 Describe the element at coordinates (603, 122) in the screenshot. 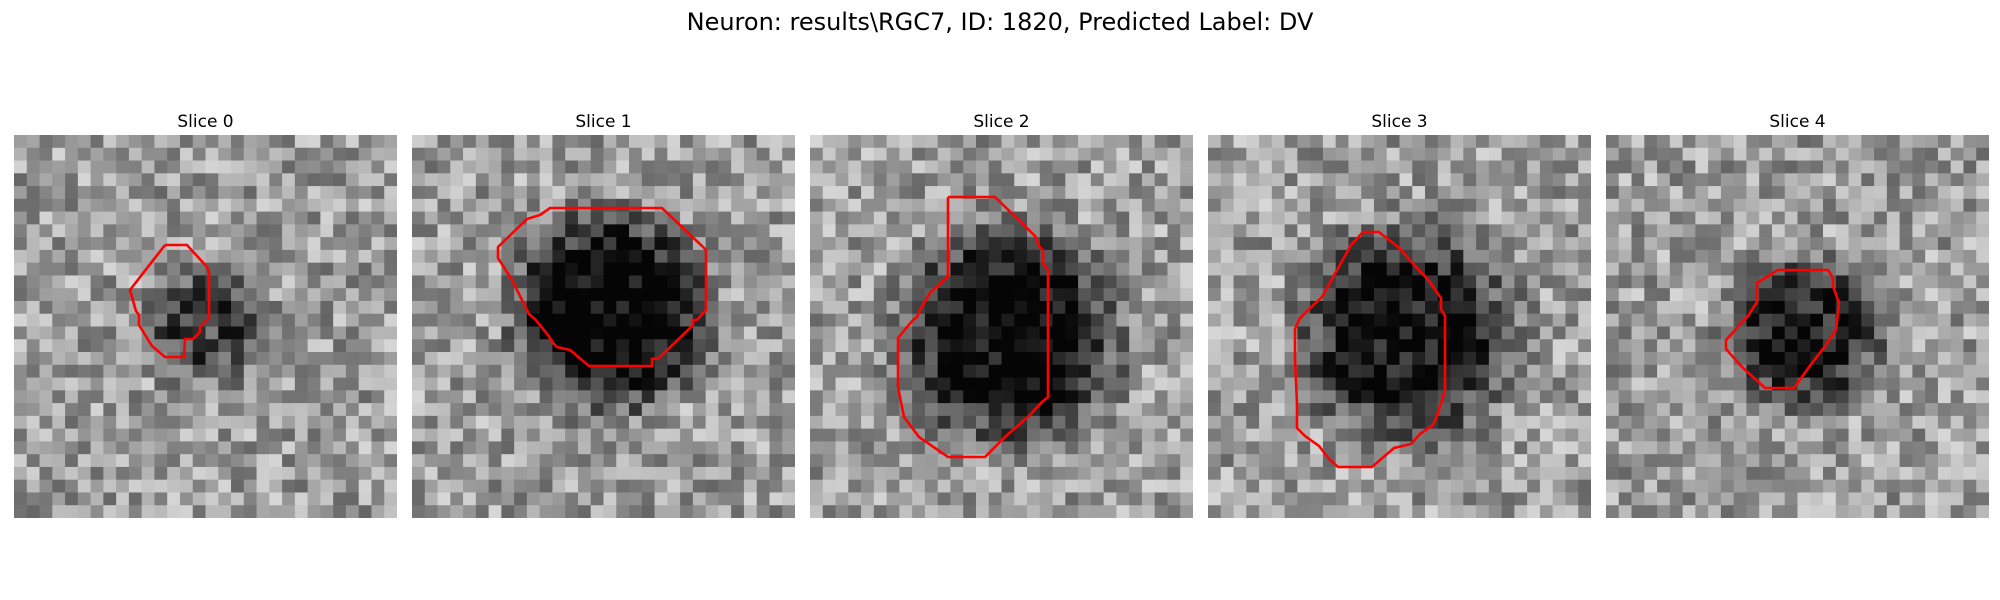

I see `slice-title: Slice 1` at that location.